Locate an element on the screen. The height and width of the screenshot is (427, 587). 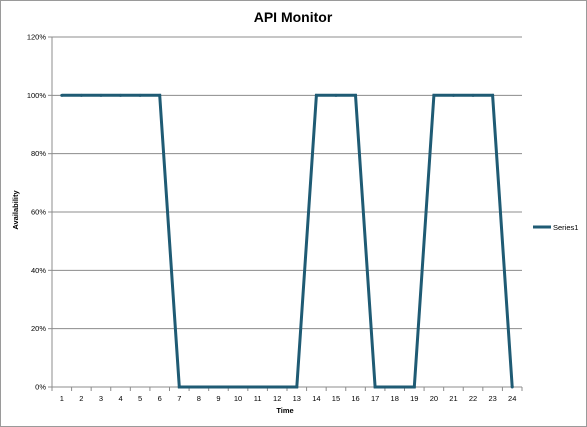
x-tick-label: 20 is located at coordinates (434, 398).